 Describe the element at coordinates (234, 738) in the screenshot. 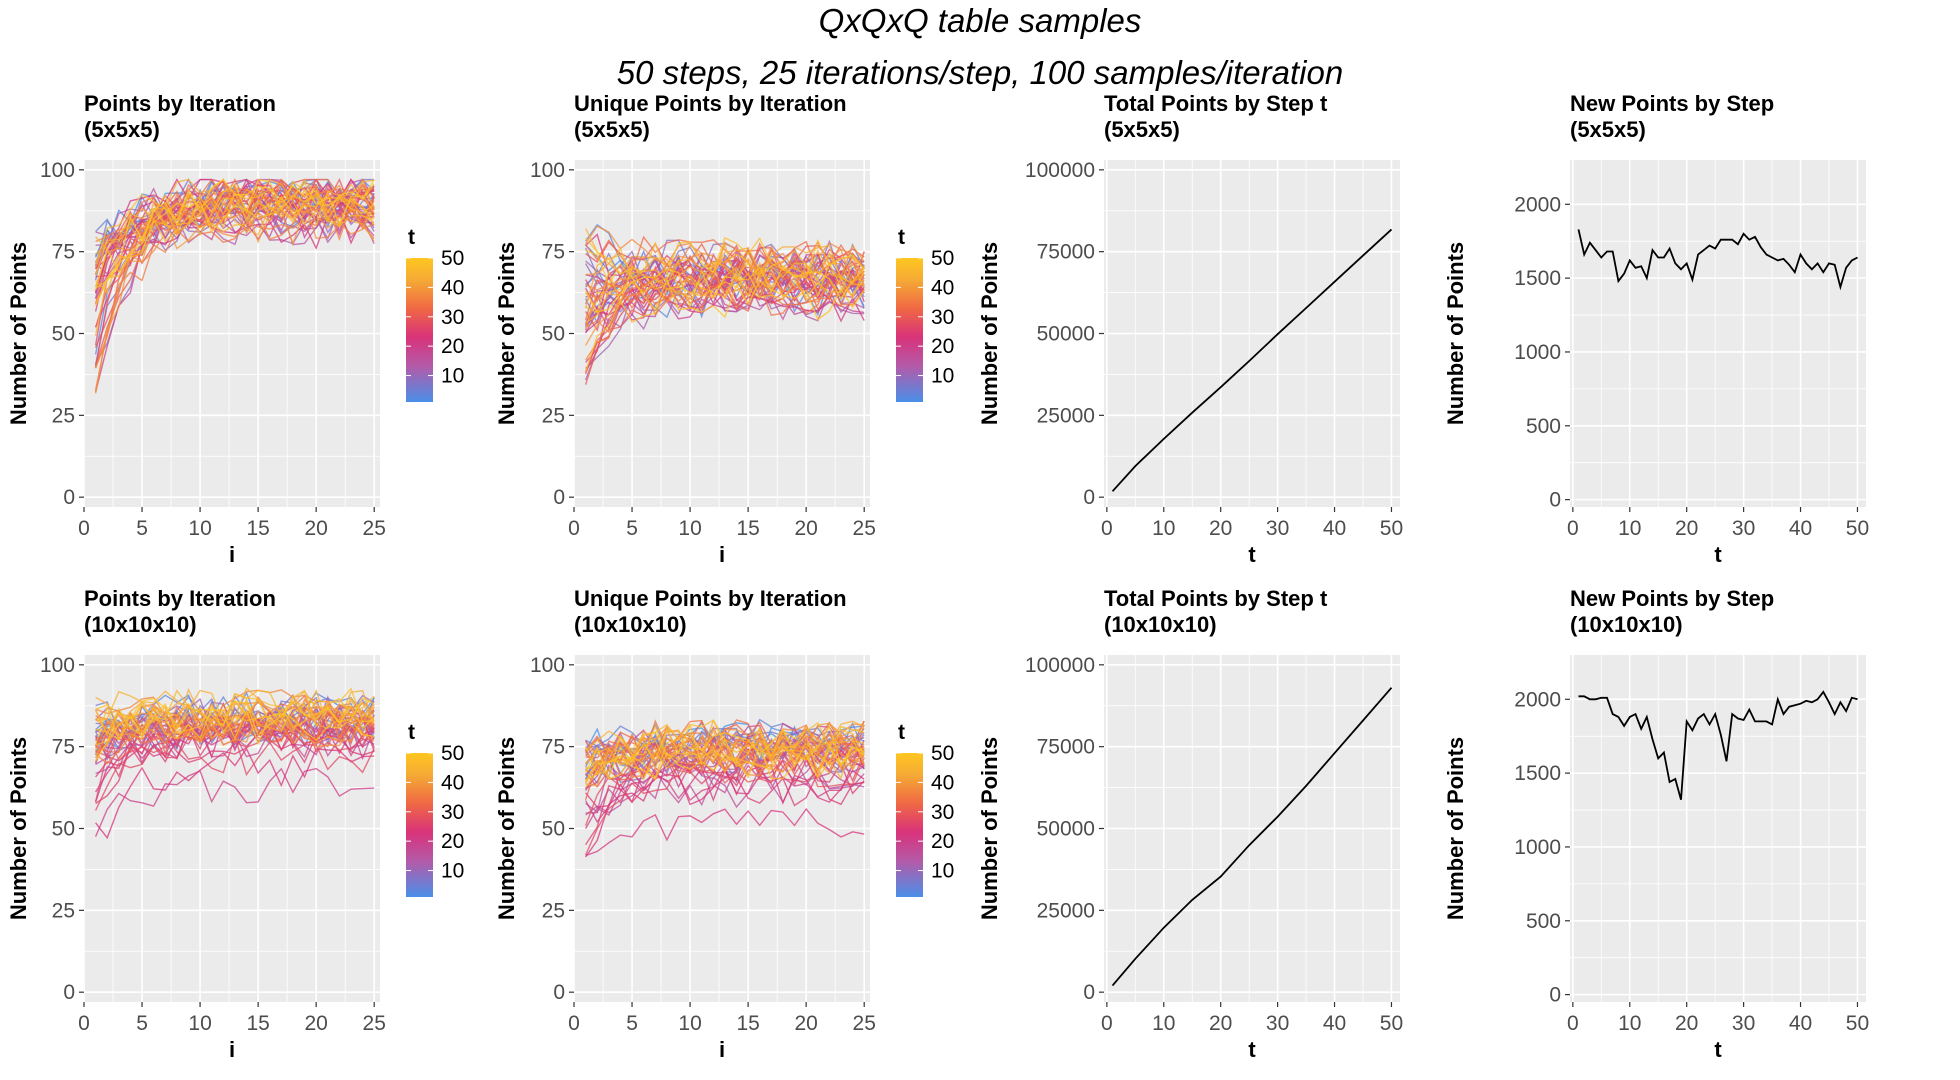

I see `series-line-t39` at that location.